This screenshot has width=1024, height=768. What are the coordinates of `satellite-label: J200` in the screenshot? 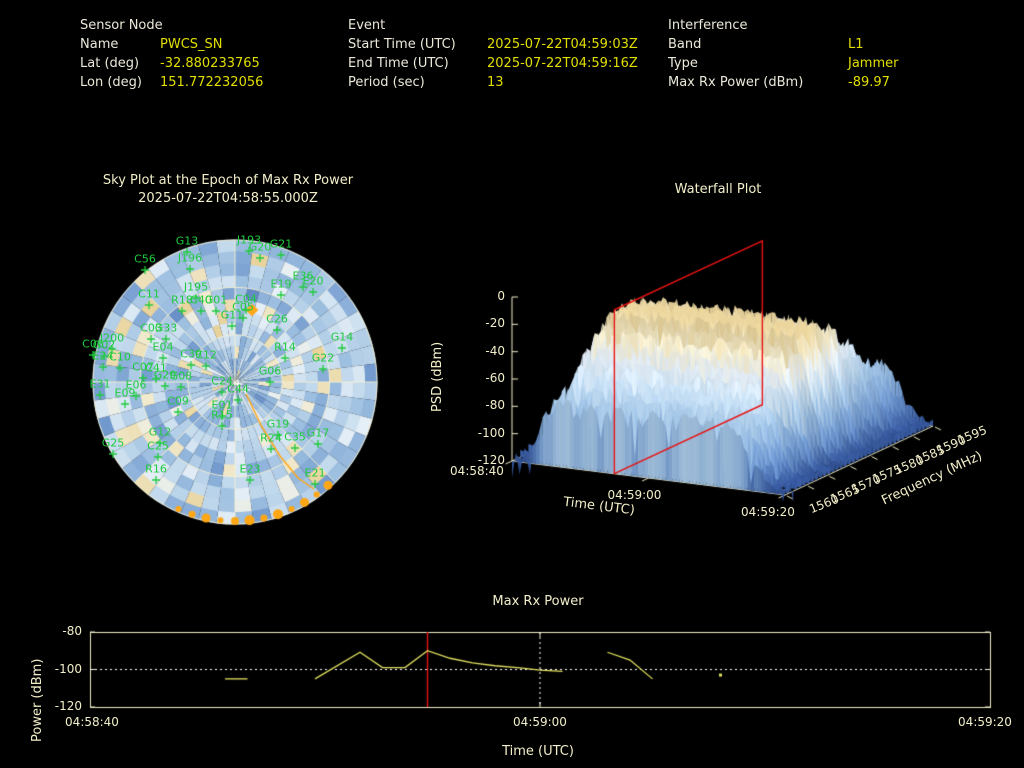 It's located at (112, 338).